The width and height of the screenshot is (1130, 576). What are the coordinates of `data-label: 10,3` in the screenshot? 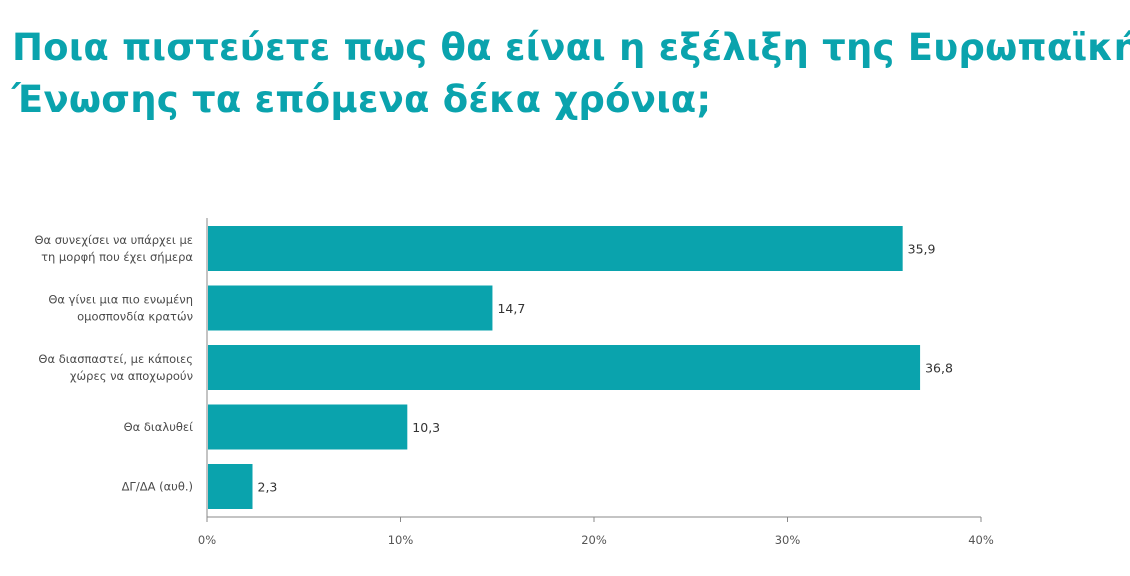 It's located at (426, 427).